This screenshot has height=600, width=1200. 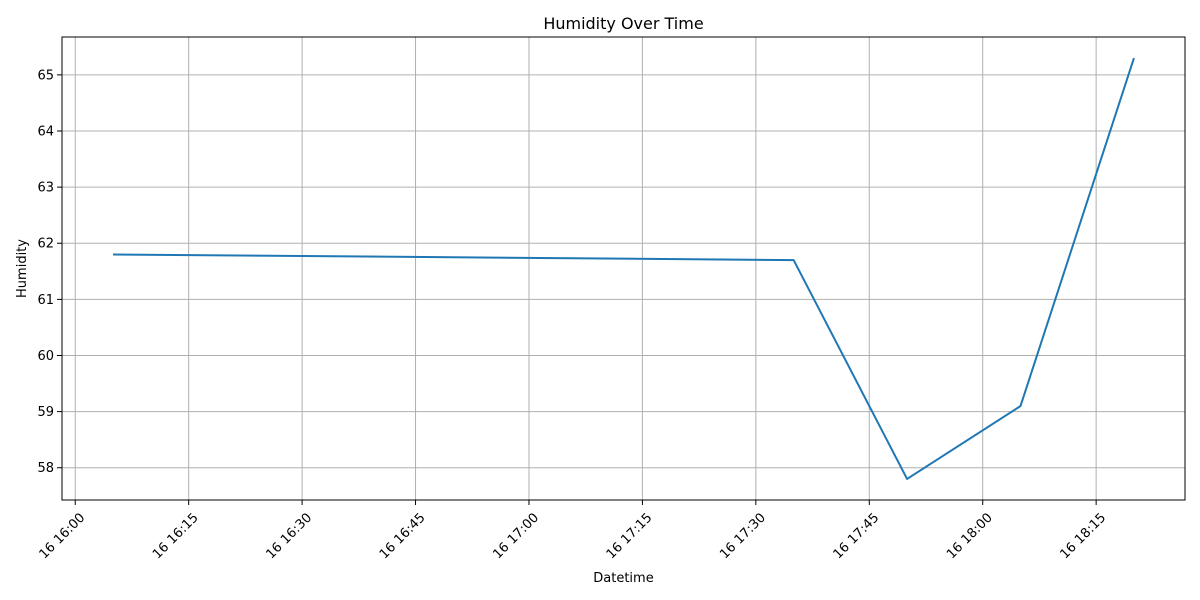 What do you see at coordinates (630, 536) in the screenshot?
I see `x-tick-label: 16 17:15` at bounding box center [630, 536].